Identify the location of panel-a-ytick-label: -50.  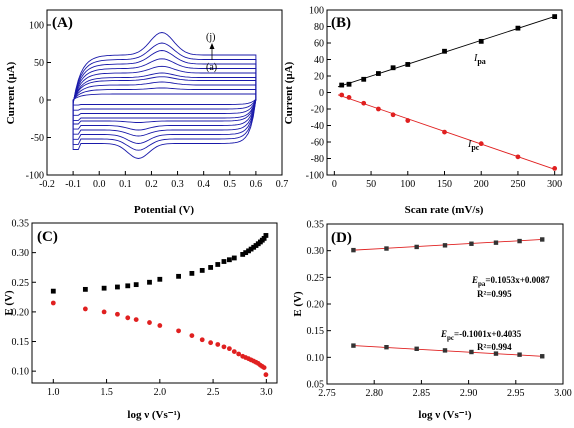
(37, 138).